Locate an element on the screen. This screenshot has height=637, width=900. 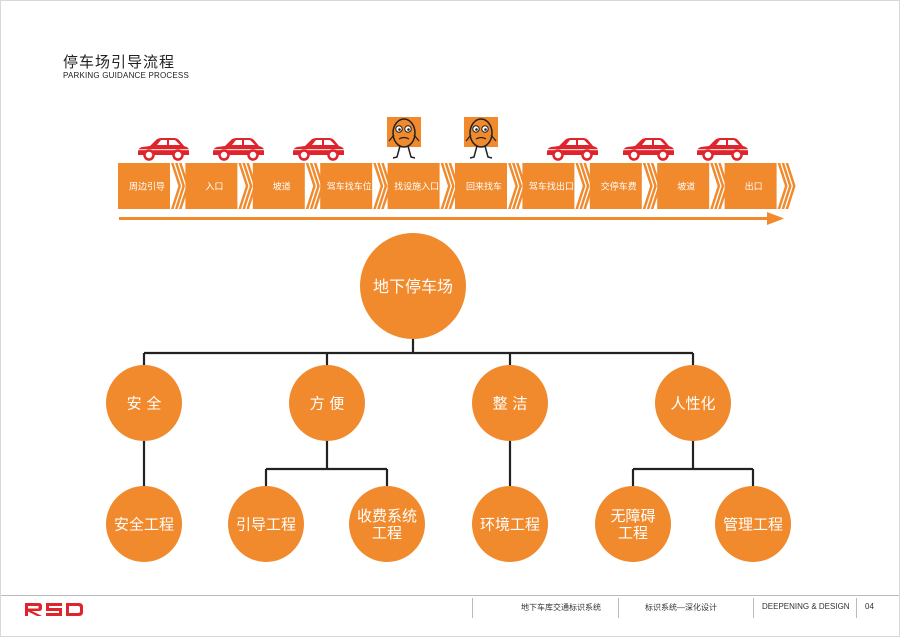
footer-section: 标识系统—深化设计 is located at coordinates (681, 607).